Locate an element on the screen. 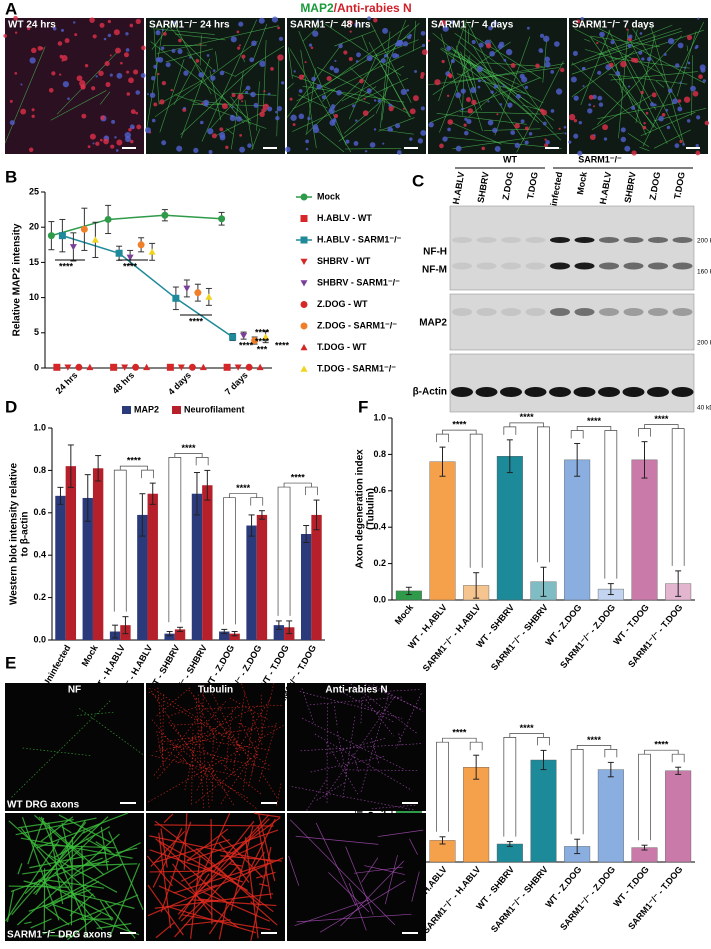 The width and height of the screenshot is (711, 949). panel-label: C is located at coordinates (418, 180).